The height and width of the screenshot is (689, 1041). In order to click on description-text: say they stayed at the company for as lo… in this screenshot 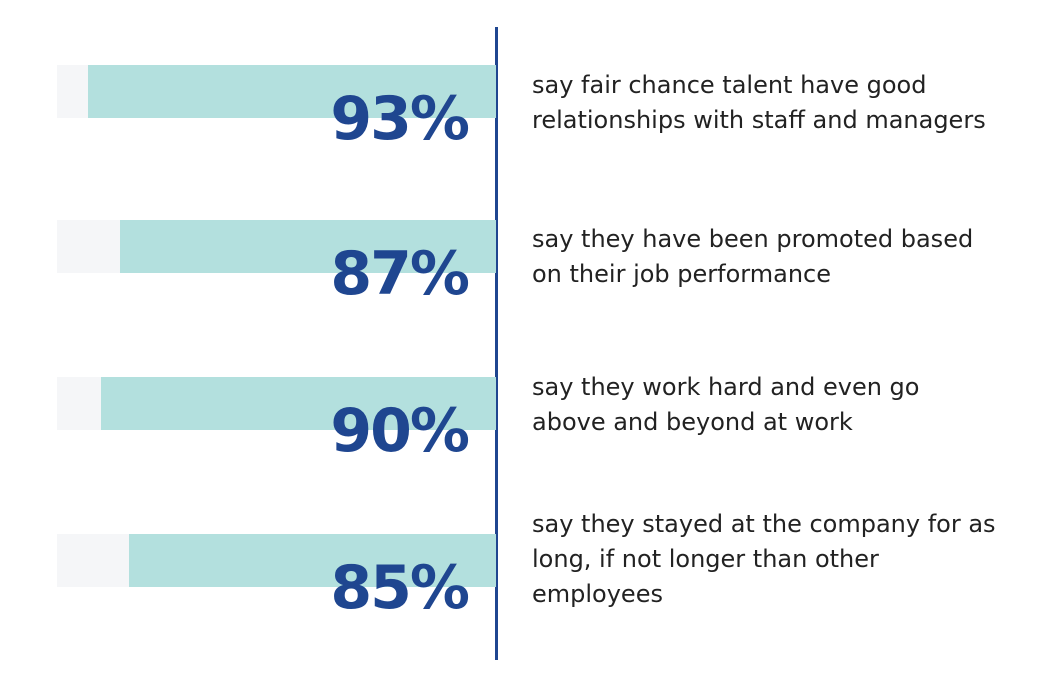, I will do `click(764, 559)`.